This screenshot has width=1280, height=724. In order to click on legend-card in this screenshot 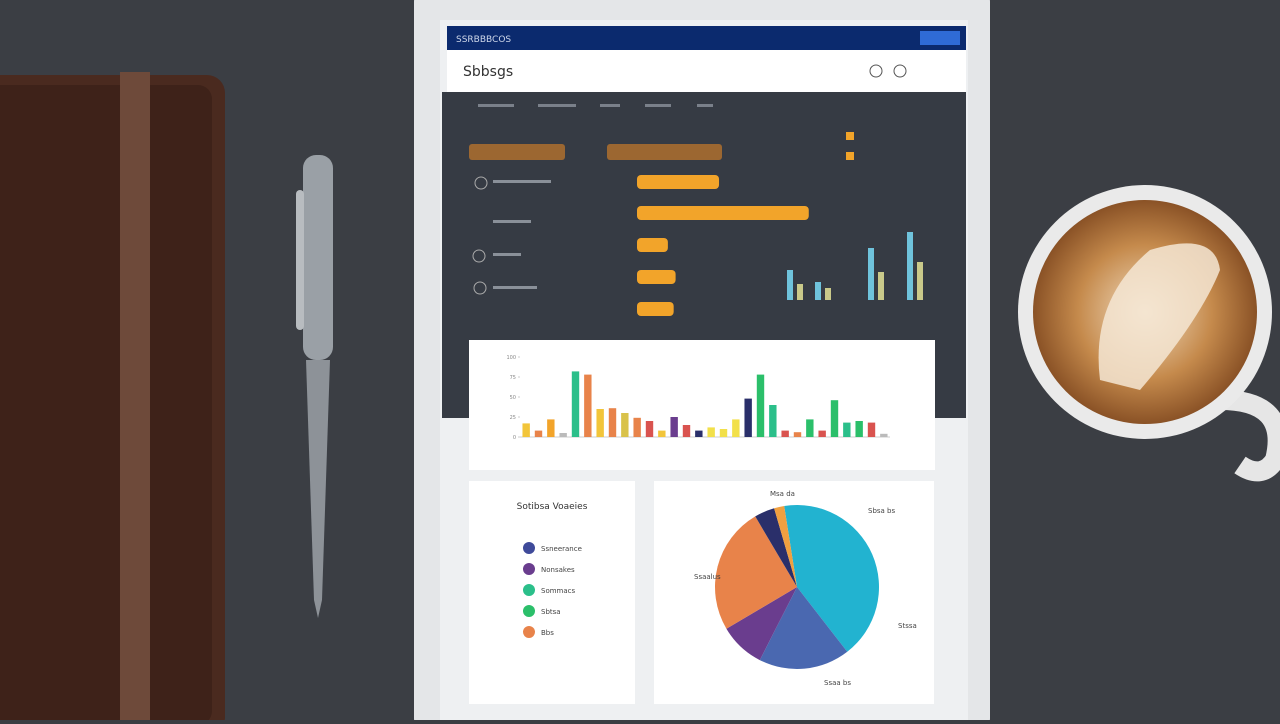, I will do `click(552, 592)`.